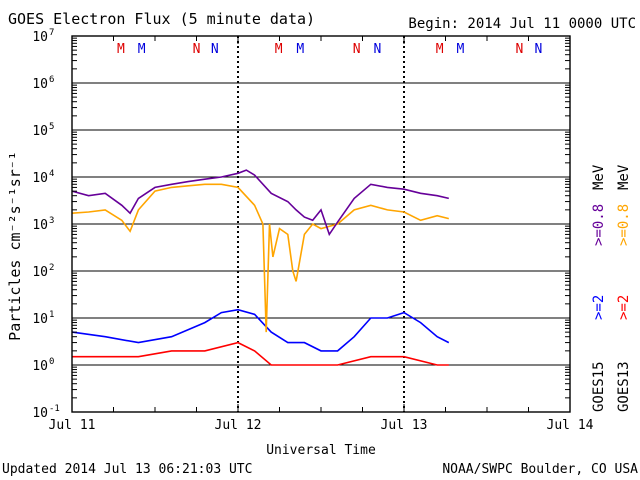 The image size is (640, 480). What do you see at coordinates (404, 425) in the screenshot?
I see `x-tick-label: Jul 13` at bounding box center [404, 425].